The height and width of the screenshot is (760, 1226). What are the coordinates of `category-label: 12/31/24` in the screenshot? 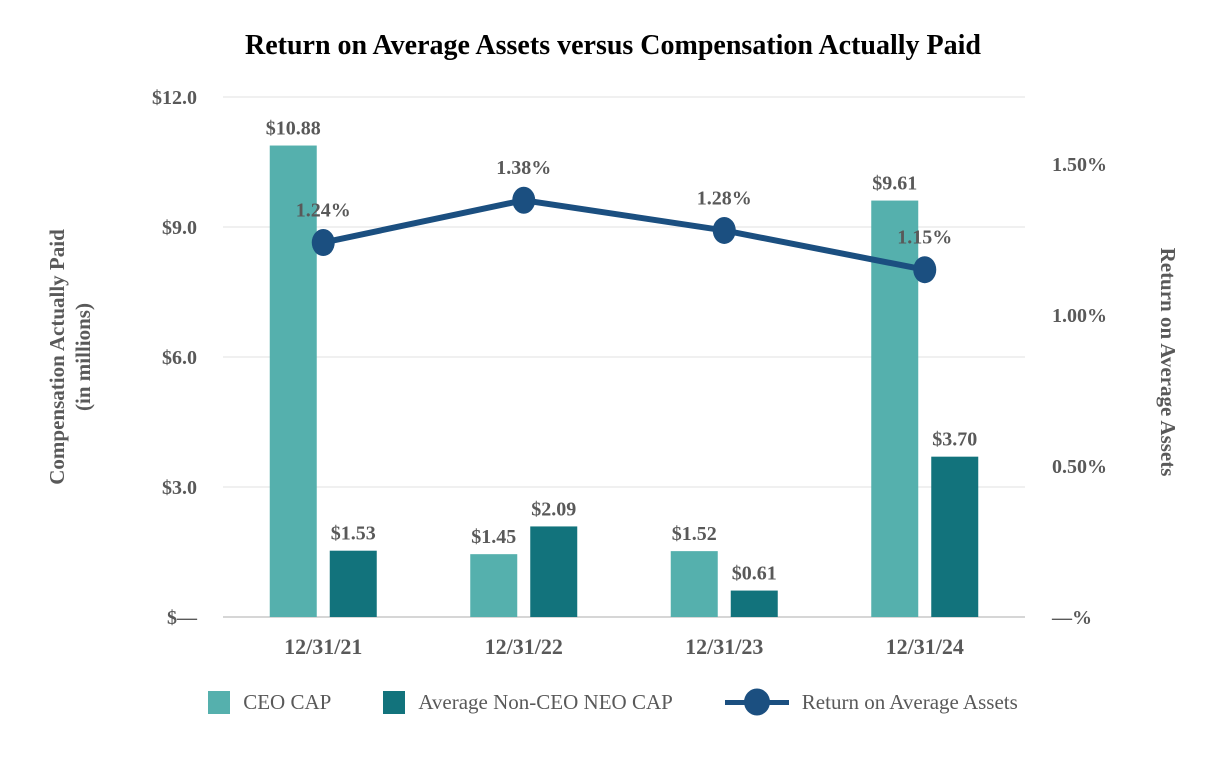 It's located at (925, 646).